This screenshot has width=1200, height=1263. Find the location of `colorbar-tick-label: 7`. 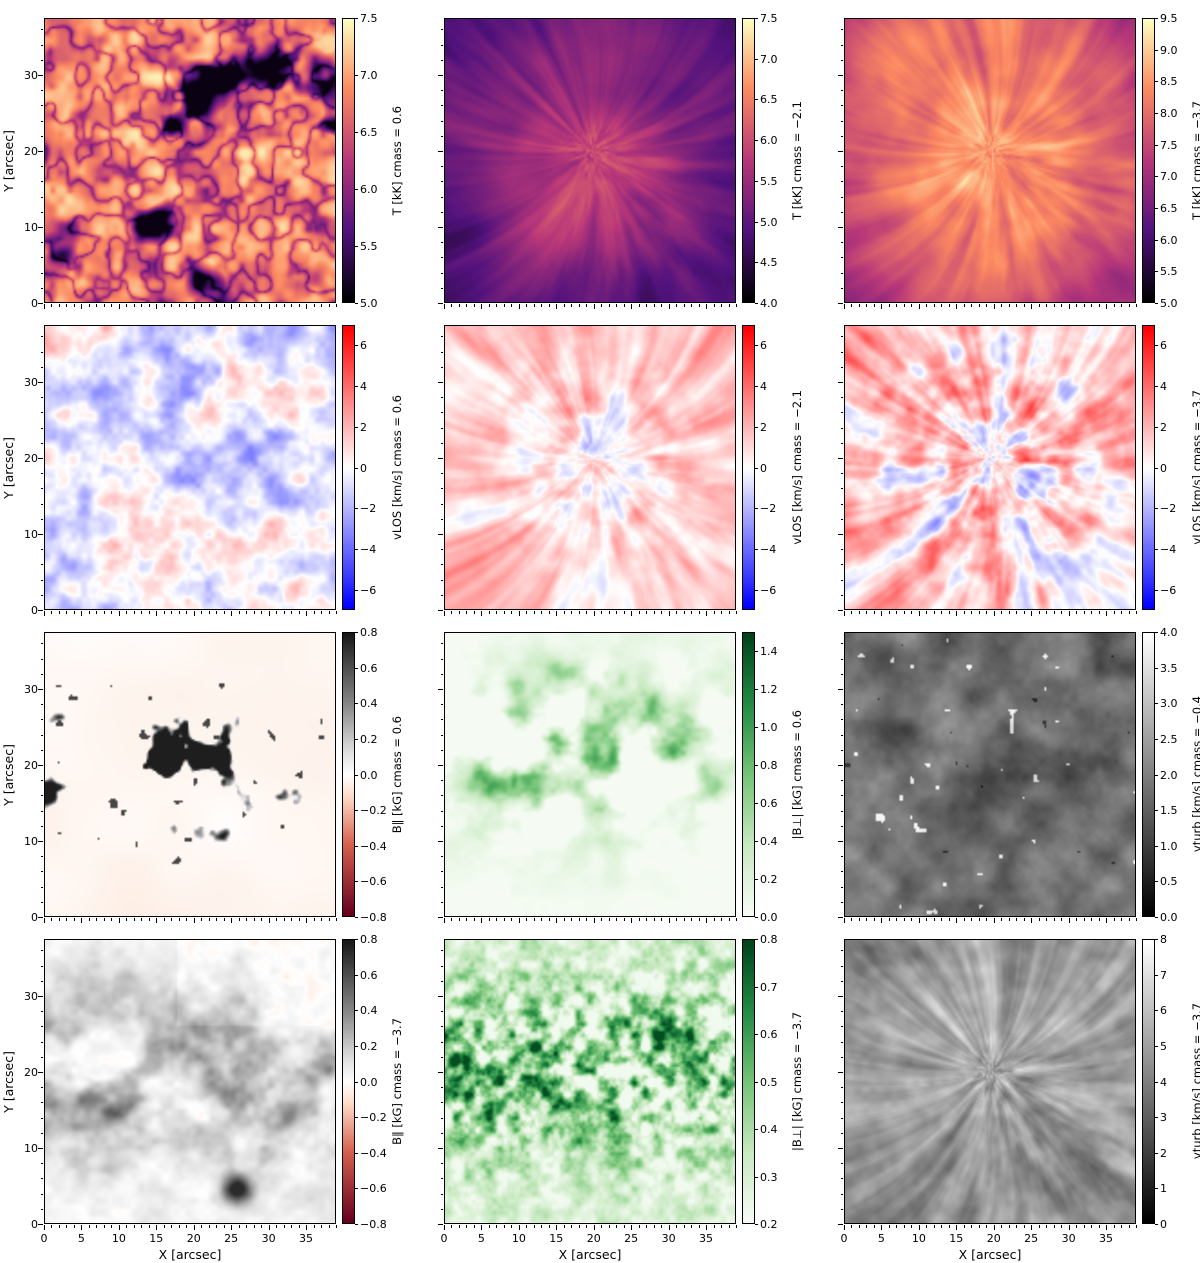

colorbar-tick-label: 7 is located at coordinates (1163, 975).